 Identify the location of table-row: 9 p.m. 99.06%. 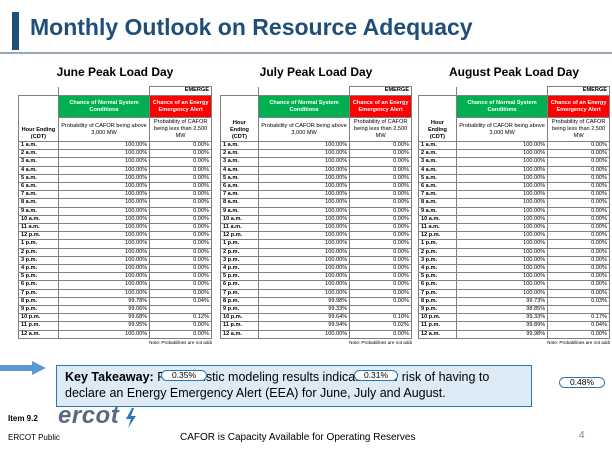
(115, 310).